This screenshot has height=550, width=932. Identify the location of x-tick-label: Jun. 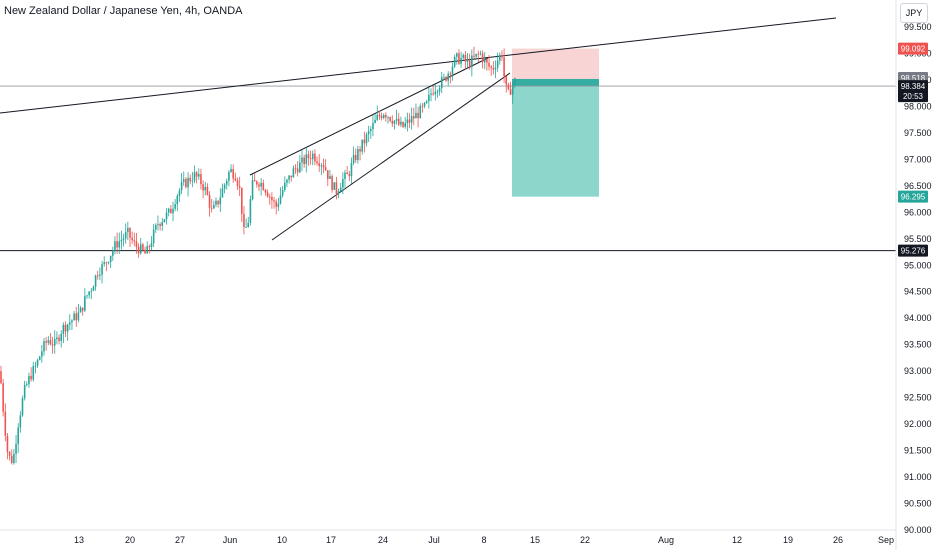
(230, 540).